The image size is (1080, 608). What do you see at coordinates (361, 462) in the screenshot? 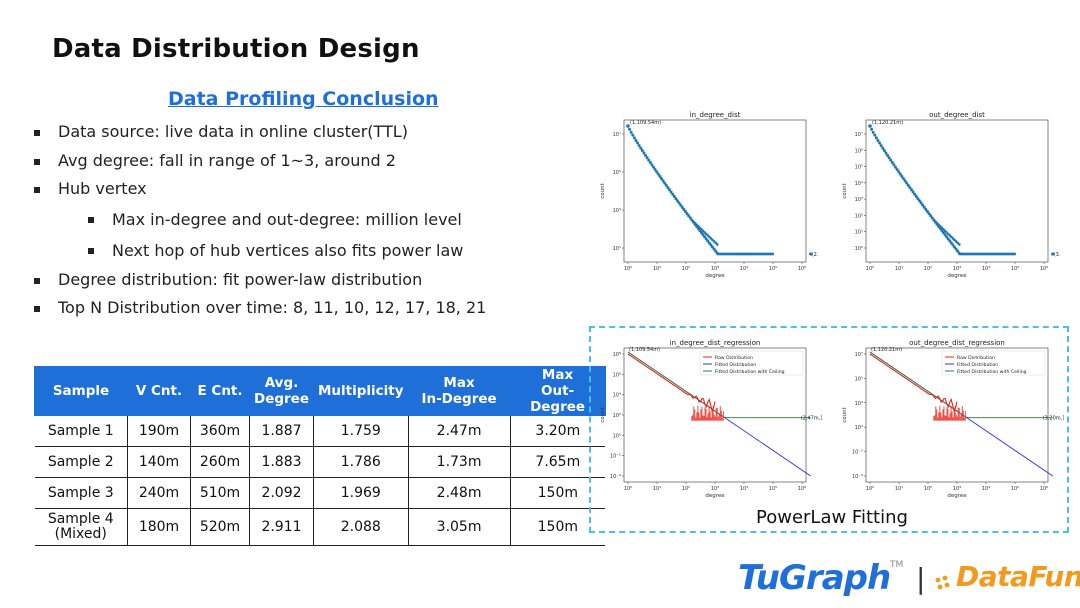
I see `table-cell: 1.786` at bounding box center [361, 462].